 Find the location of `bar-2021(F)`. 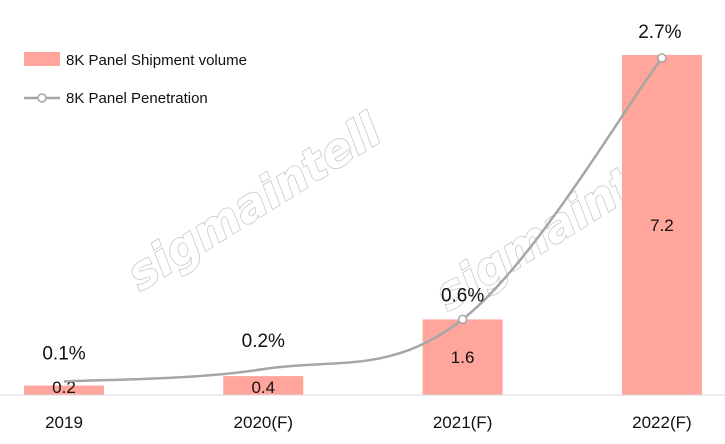

bar-2021(F) is located at coordinates (462, 357).